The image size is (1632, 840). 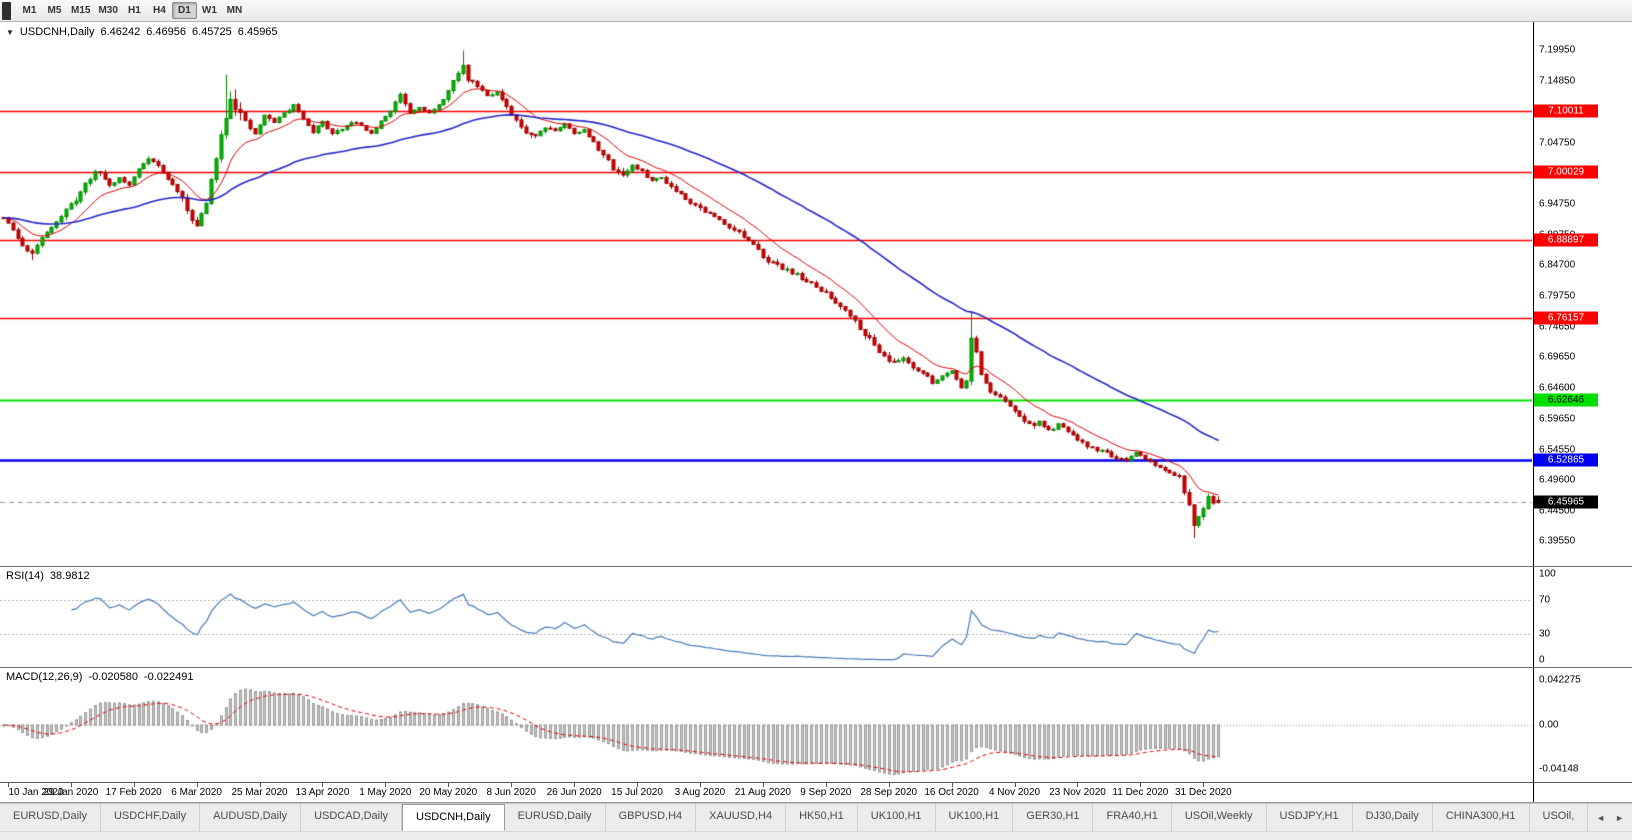 What do you see at coordinates (762, 792) in the screenshot?
I see `time-label: 21 Aug 2020` at bounding box center [762, 792].